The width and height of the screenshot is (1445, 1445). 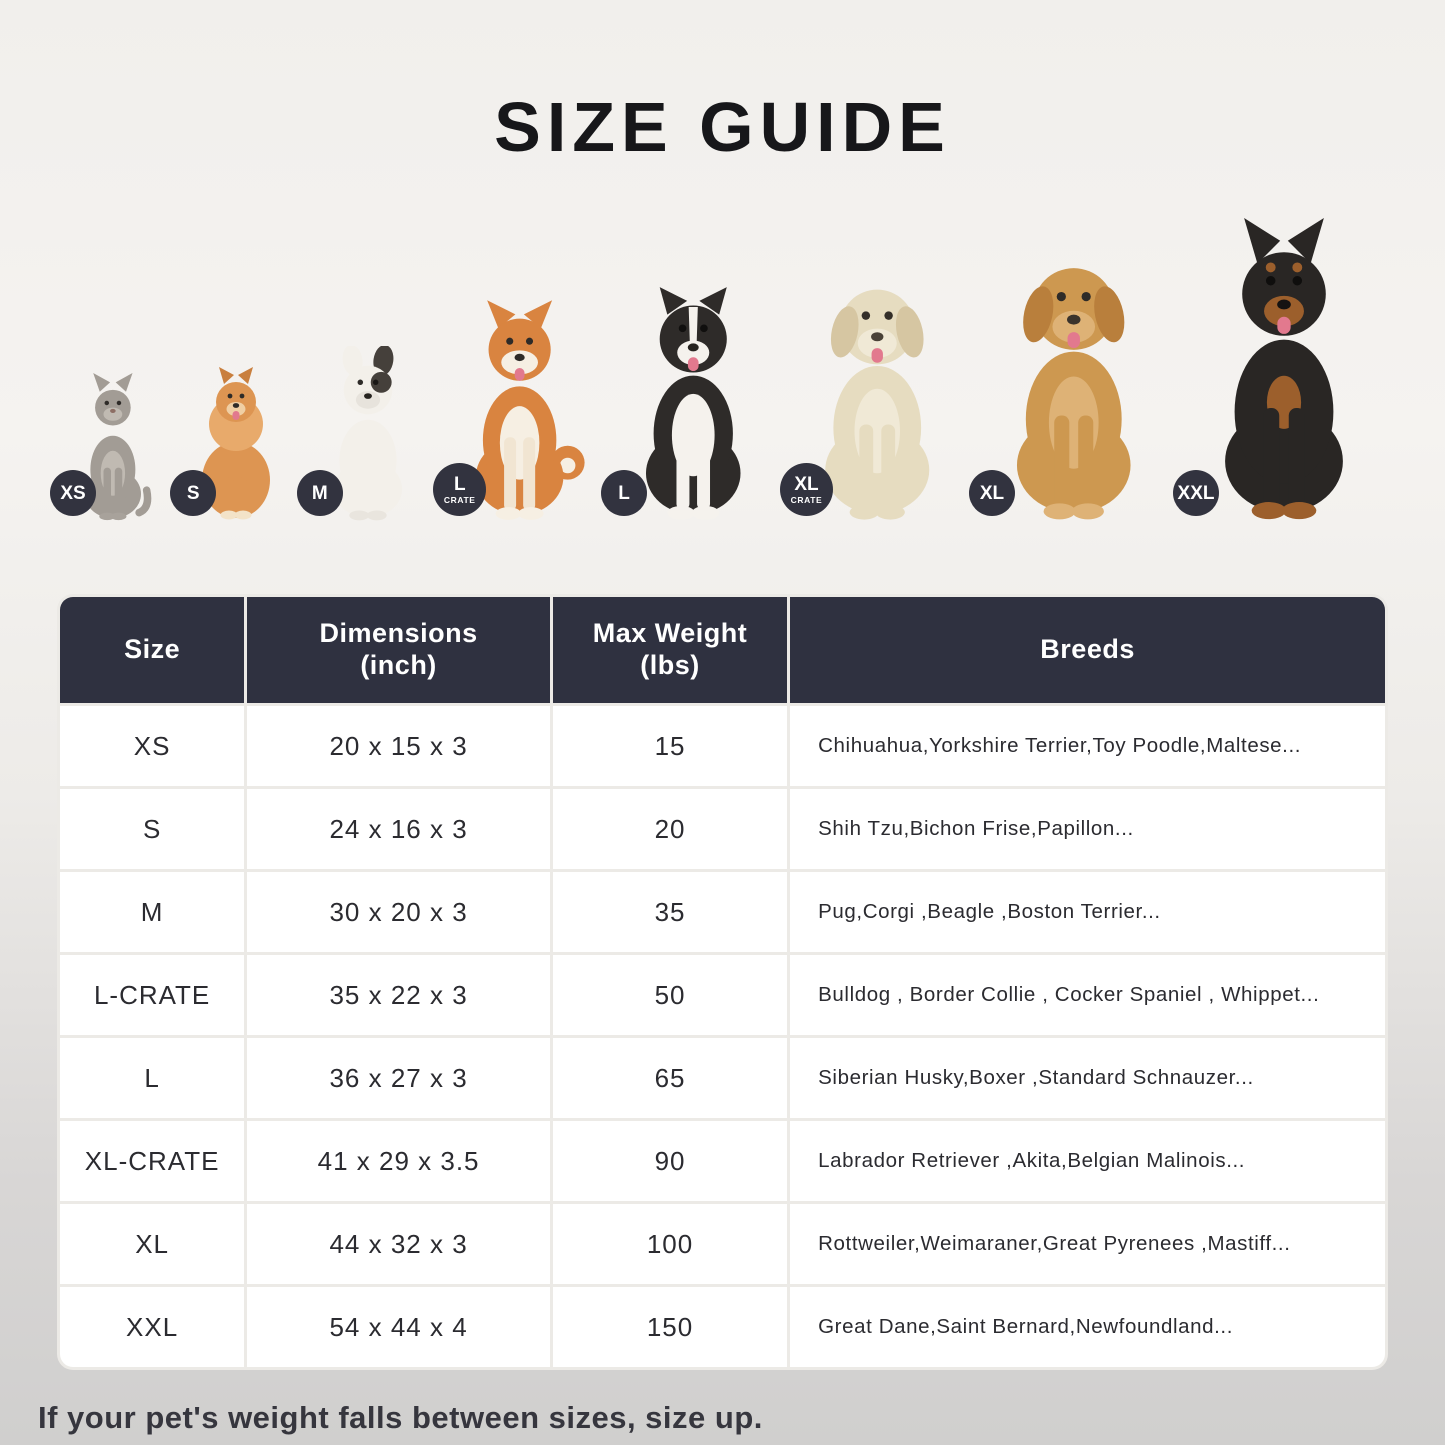 I want to click on labrador-retriever-image, so click(x=877, y=404).